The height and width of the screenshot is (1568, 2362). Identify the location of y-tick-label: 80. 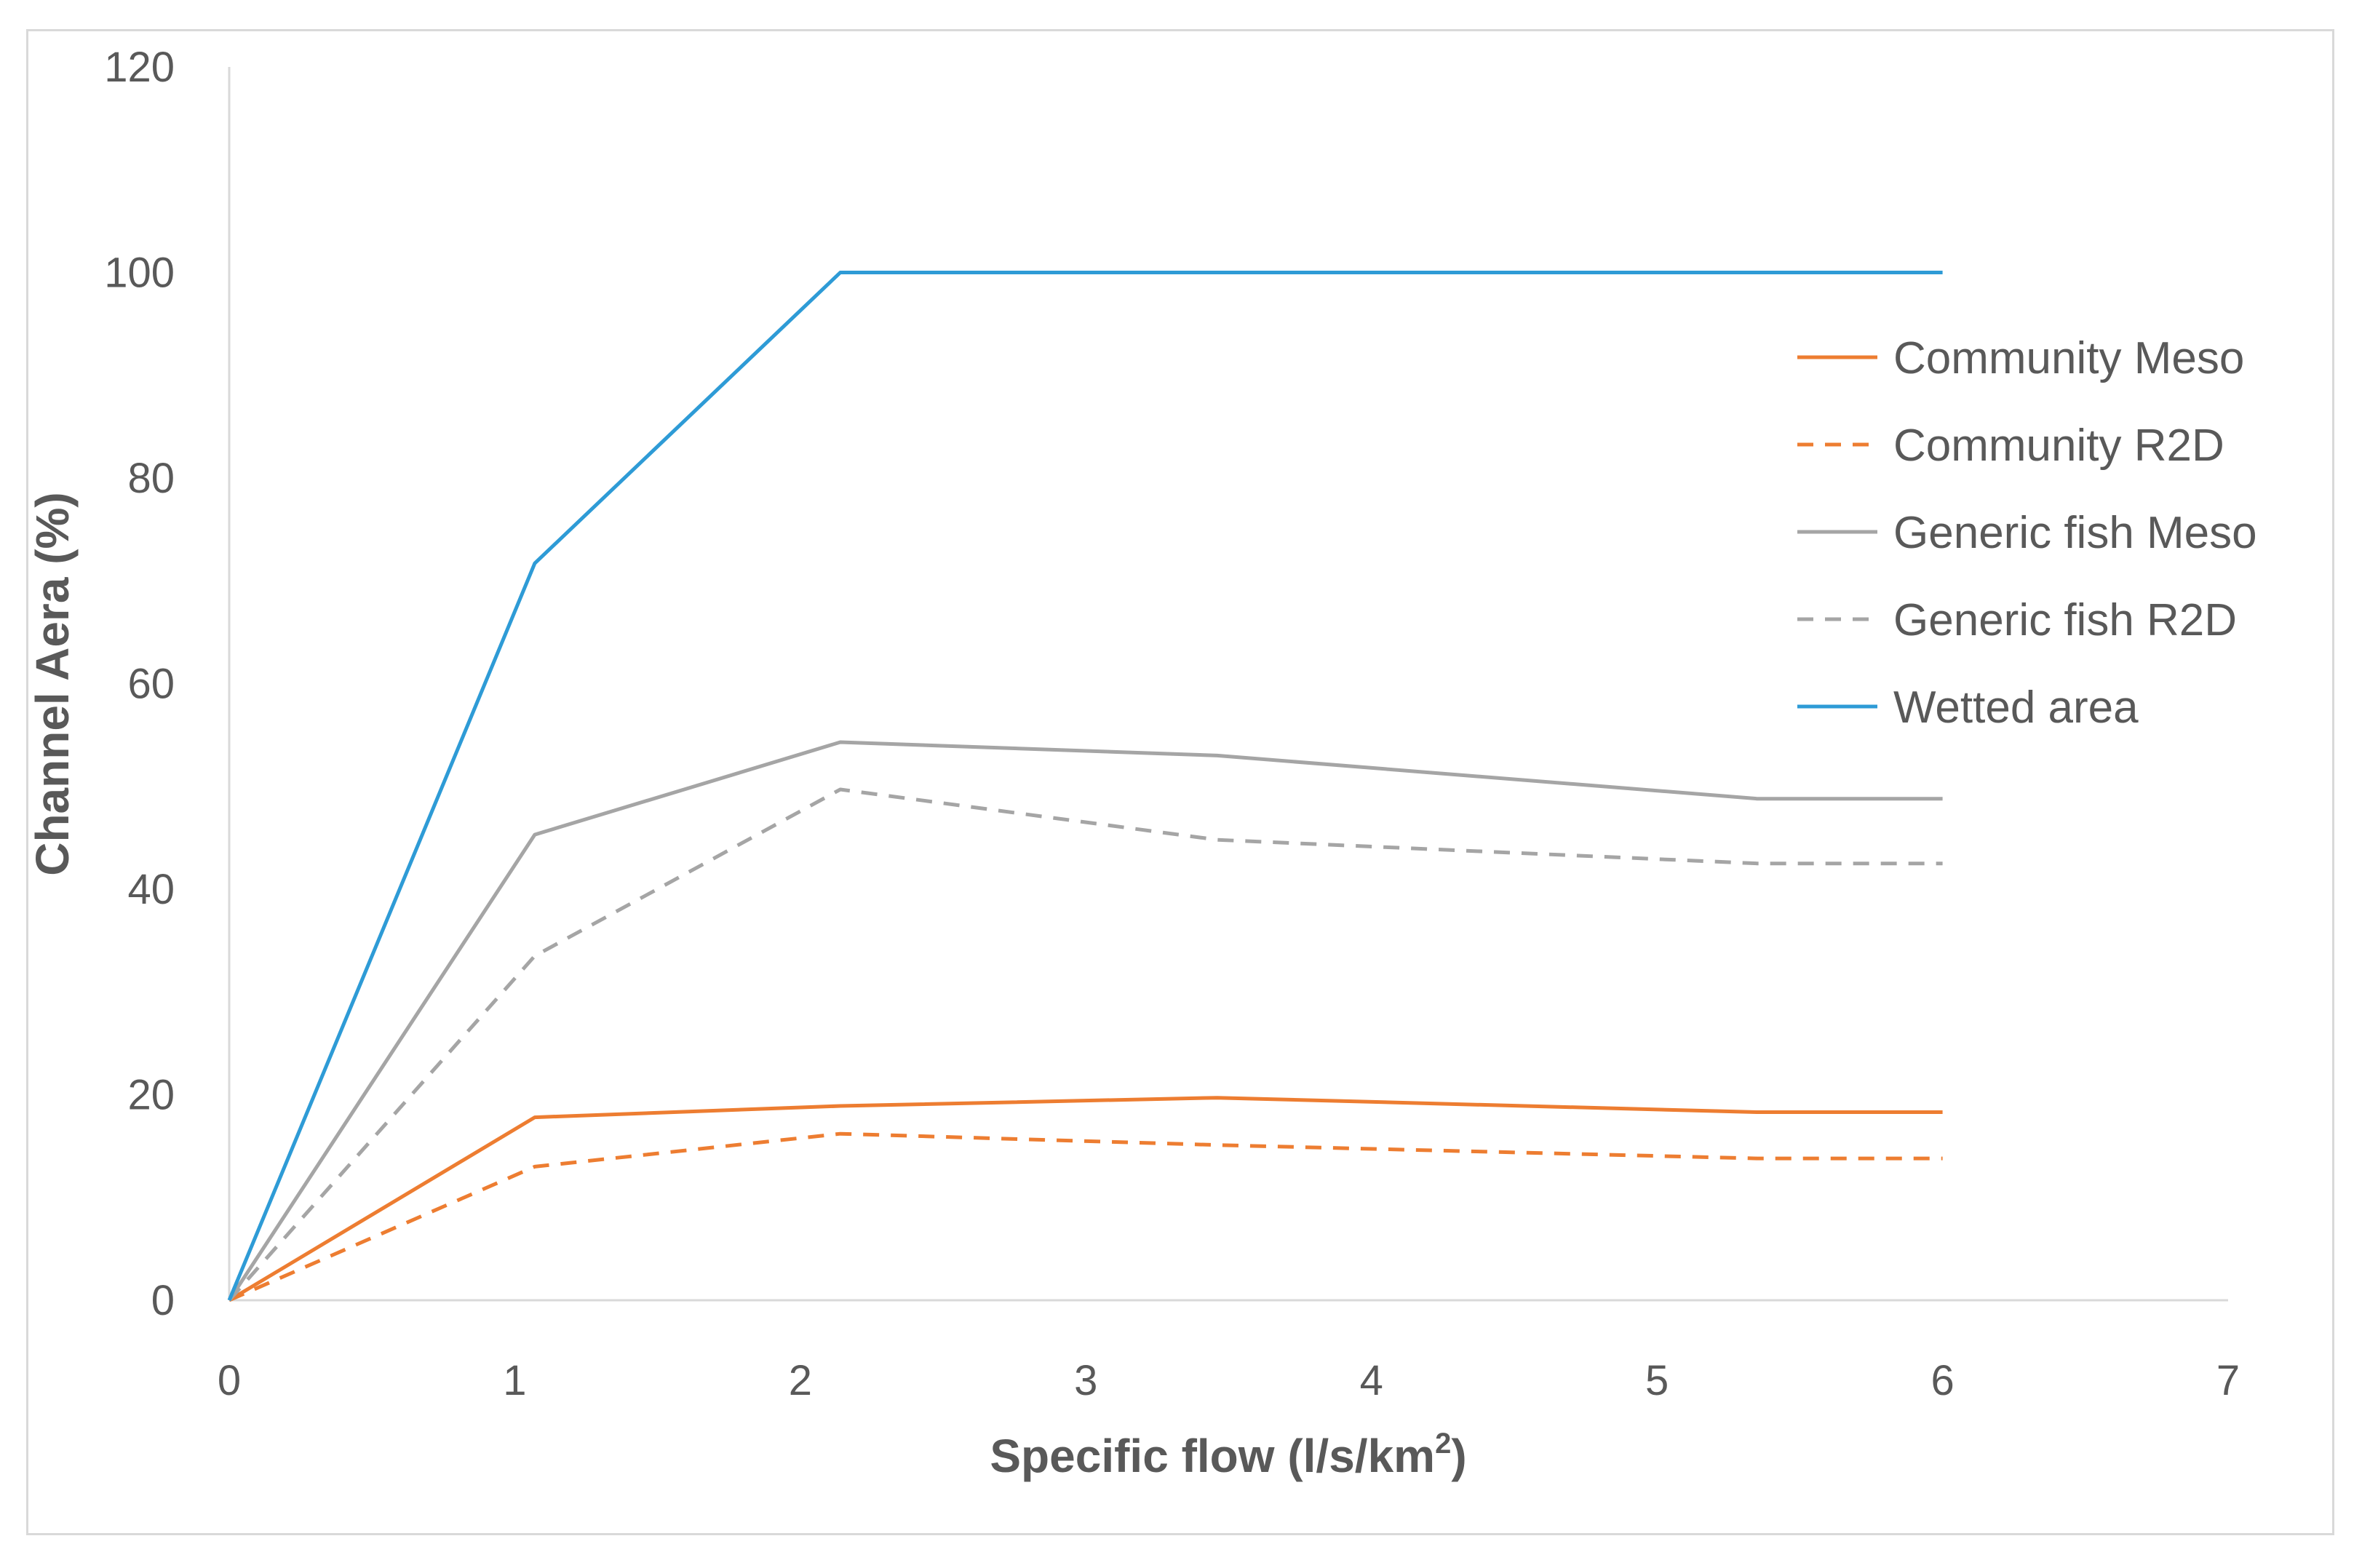
(151, 478).